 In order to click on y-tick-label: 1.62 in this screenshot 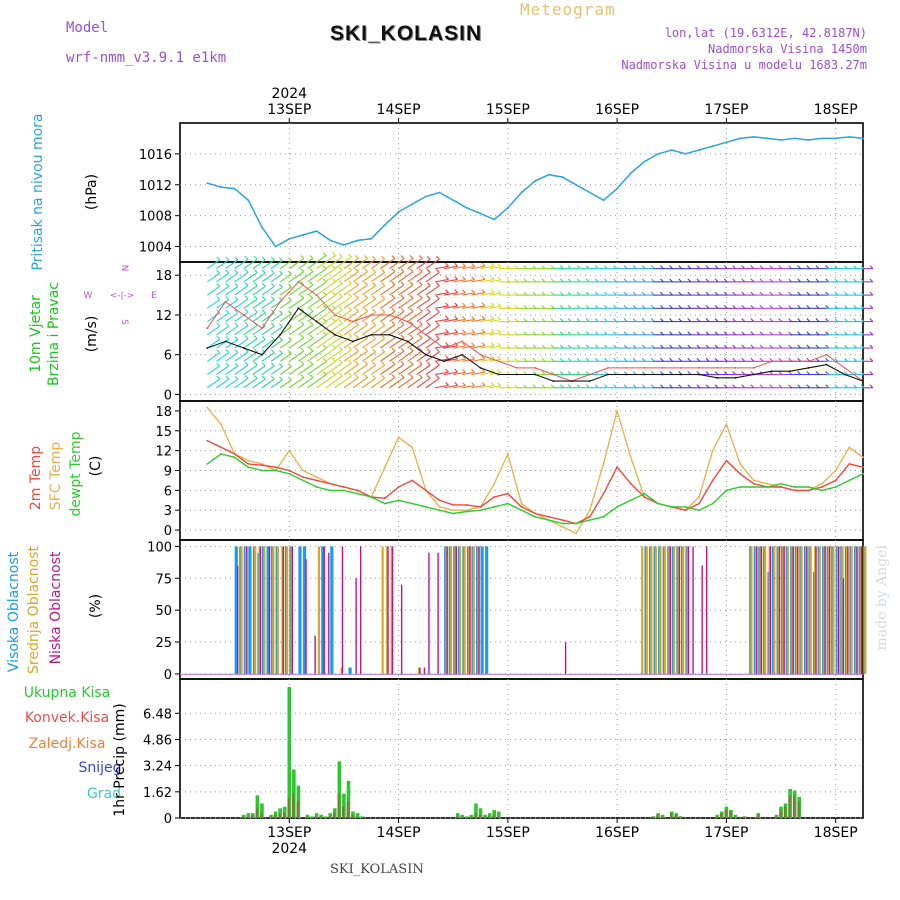, I will do `click(157, 793)`.